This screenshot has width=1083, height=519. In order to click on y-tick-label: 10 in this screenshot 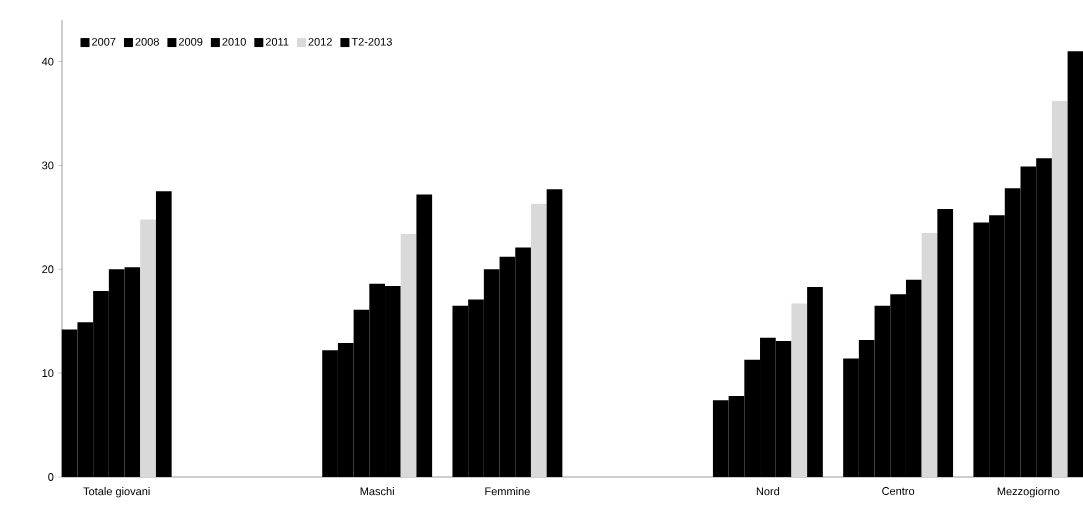, I will do `click(48, 373)`.